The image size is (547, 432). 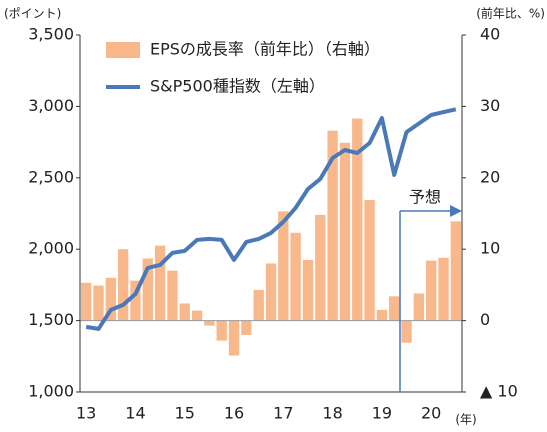 What do you see at coordinates (51, 105) in the screenshot?
I see `y-tick-label: 3,000` at bounding box center [51, 105].